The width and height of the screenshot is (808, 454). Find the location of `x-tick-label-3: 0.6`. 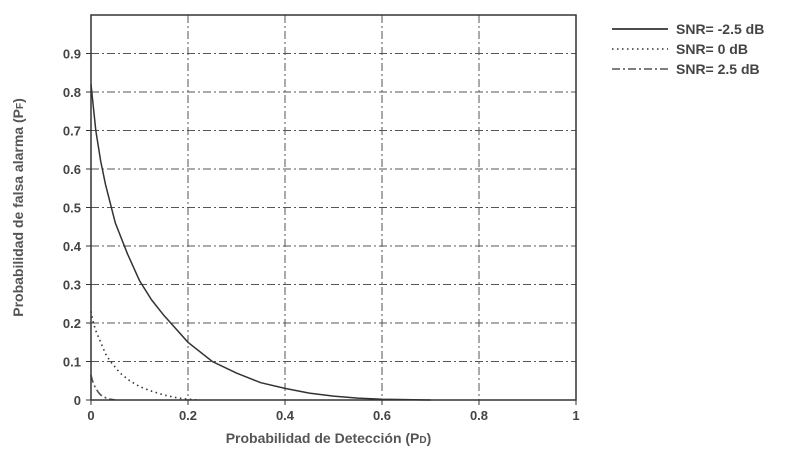

x-tick-label-3: 0.6 is located at coordinates (382, 415).